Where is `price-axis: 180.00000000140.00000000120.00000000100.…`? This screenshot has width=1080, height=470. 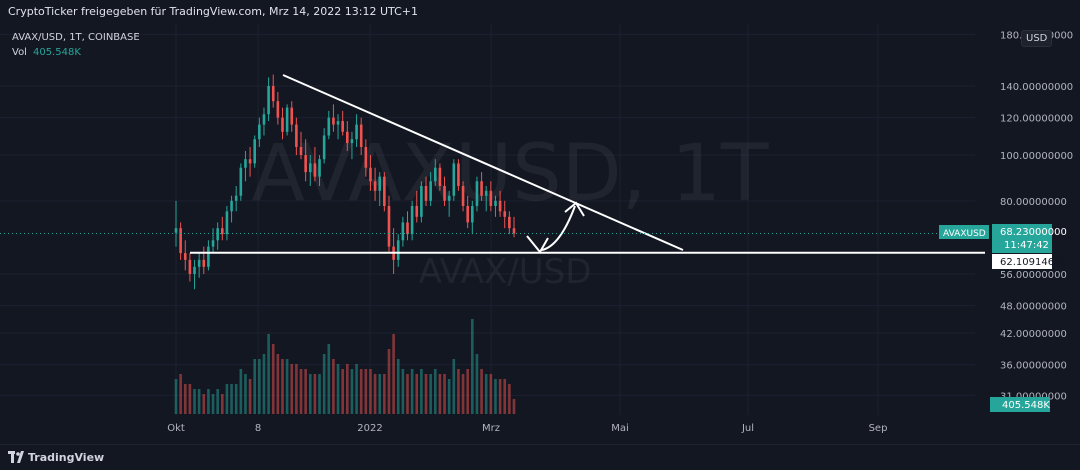
price-axis: 180.00000000140.00000000120.00000000100.… is located at coordinates (1036, 216).